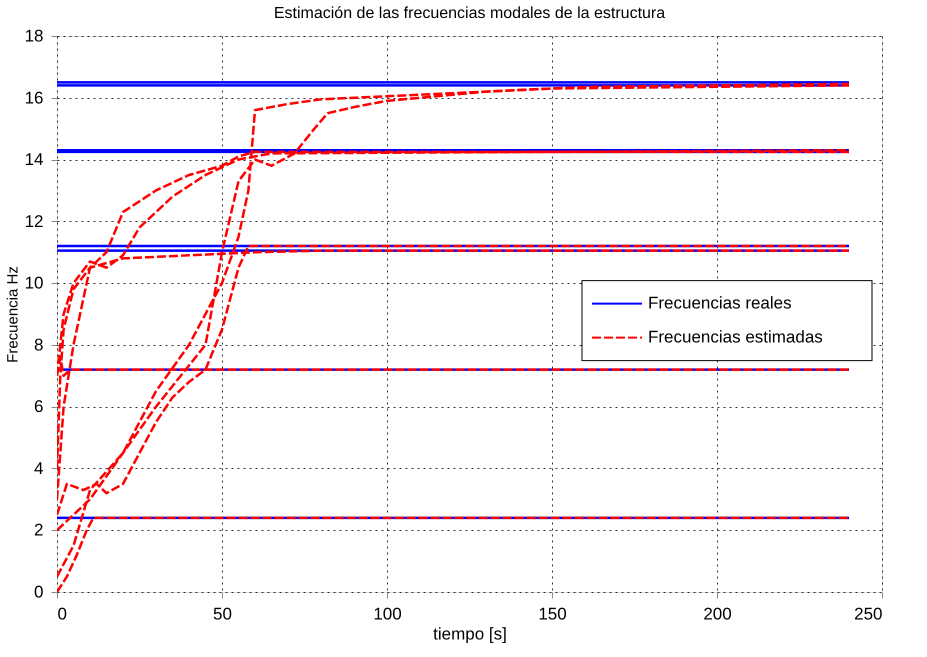  What do you see at coordinates (39, 406) in the screenshot?
I see `y-tick-label: 6` at bounding box center [39, 406].